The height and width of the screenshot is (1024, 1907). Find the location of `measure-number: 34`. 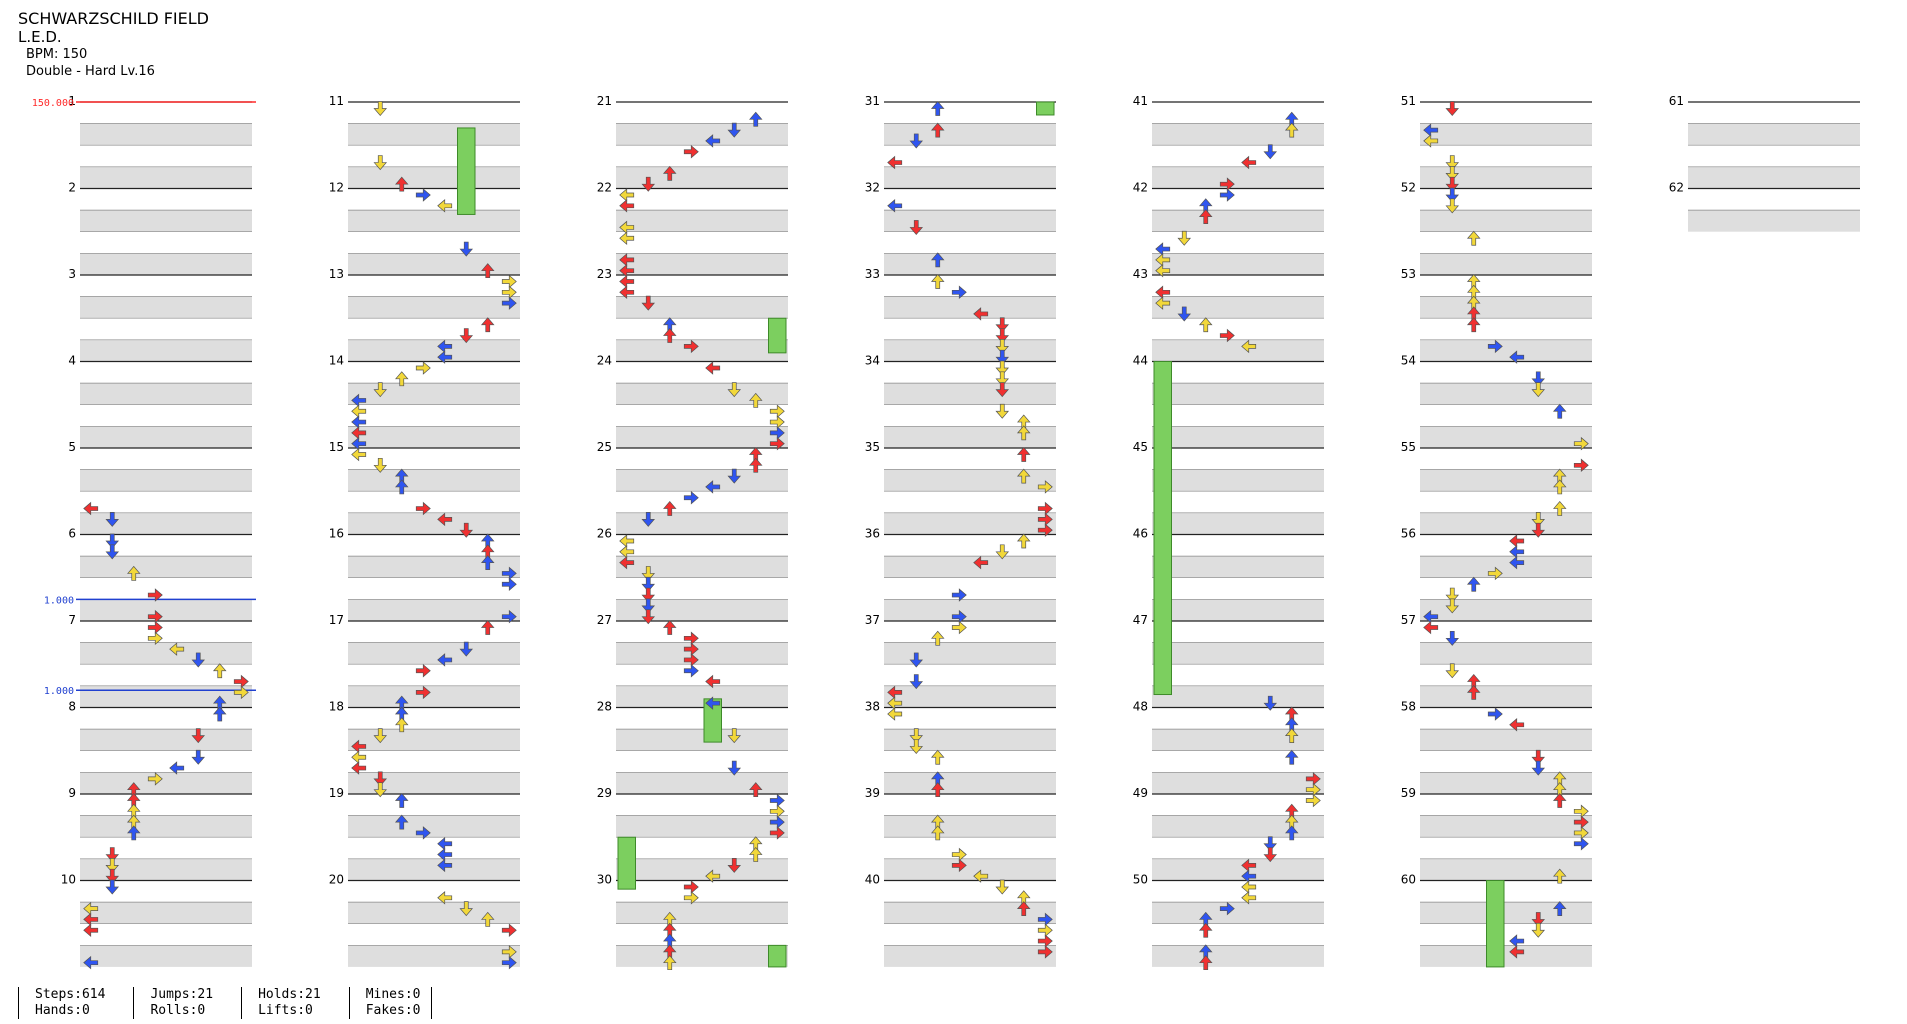

measure-number: 34 is located at coordinates (872, 361).